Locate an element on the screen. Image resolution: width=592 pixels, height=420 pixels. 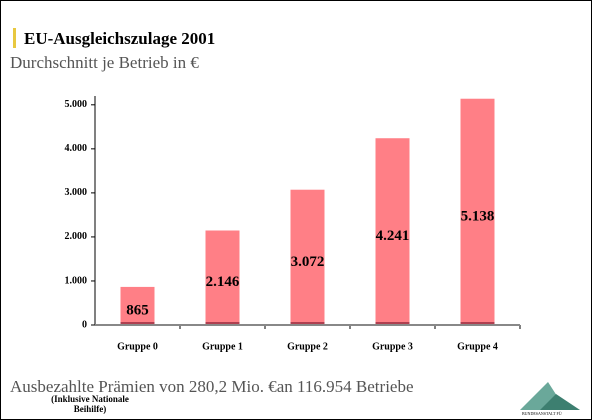
note: (Inklusive Nationale Beihilfe) is located at coordinates (90, 404).